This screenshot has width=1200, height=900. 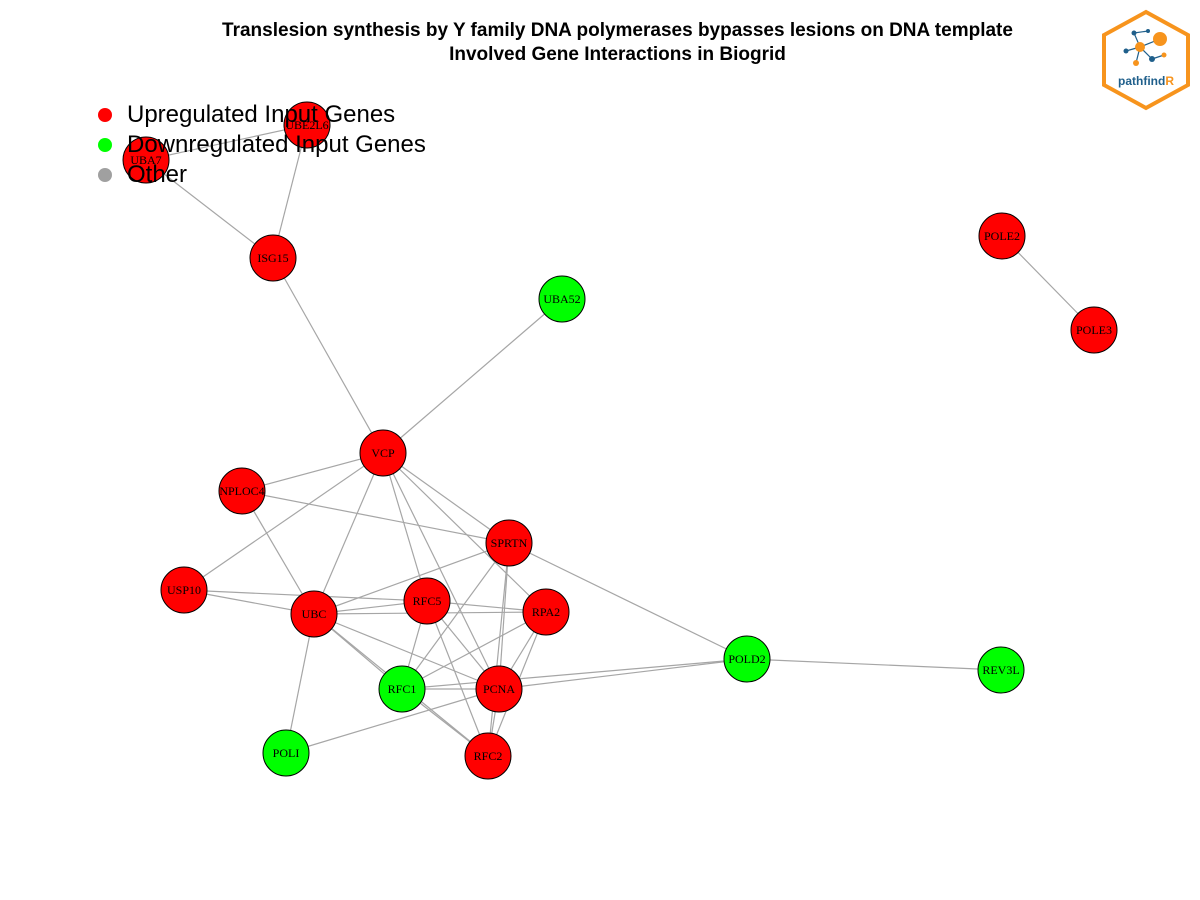 I want to click on legend-label-other: Other, so click(x=157, y=174).